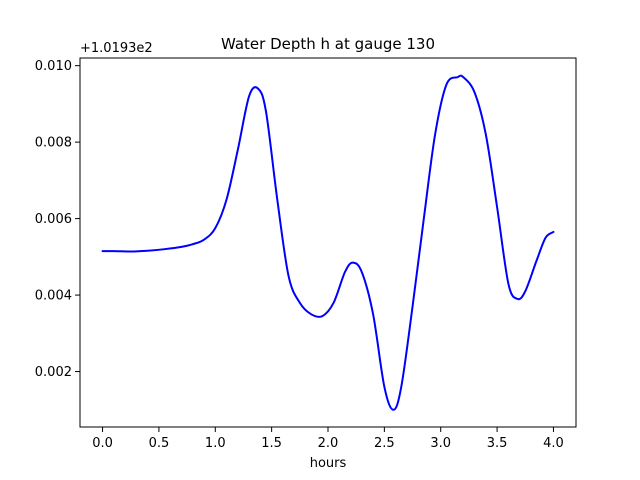  What do you see at coordinates (328, 44) in the screenshot?
I see `chart-title: Water Depth h at gauge 130` at bounding box center [328, 44].